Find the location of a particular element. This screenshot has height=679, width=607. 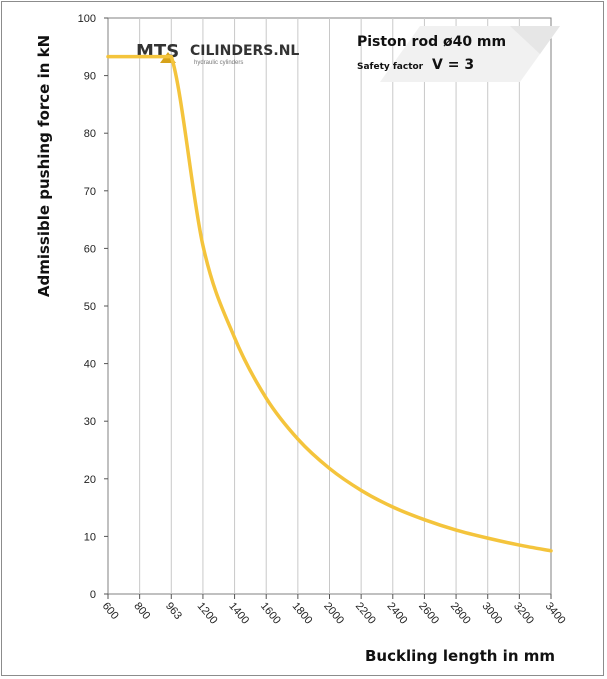

x-tick-label: 3200 is located at coordinates (523, 613).